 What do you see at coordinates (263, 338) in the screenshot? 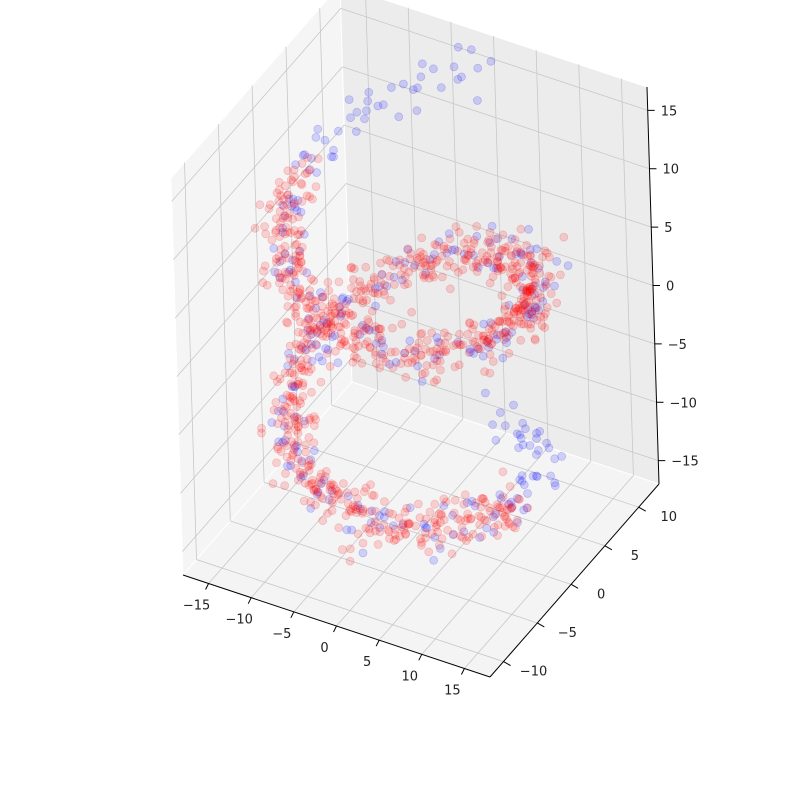
I see `grid-line-z-left` at bounding box center [263, 338].